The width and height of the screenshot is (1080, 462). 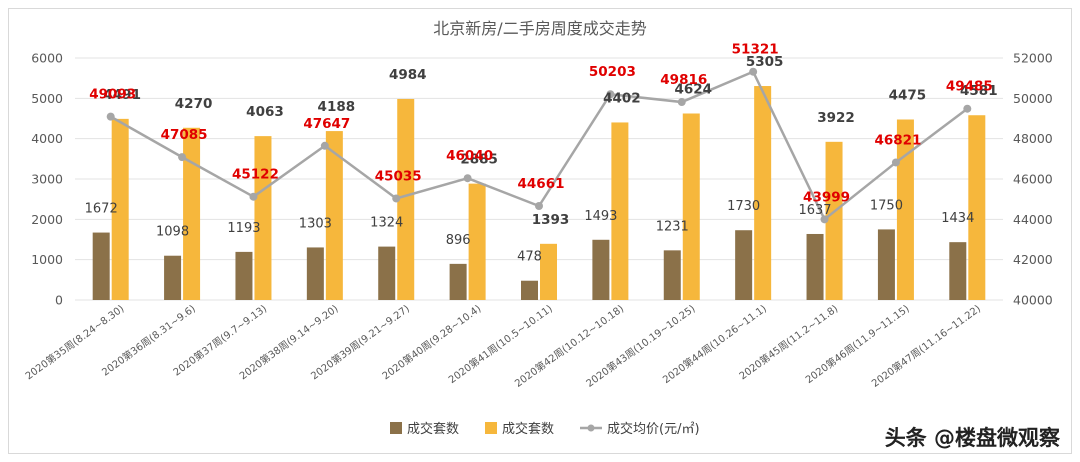 What do you see at coordinates (591, 428) in the screenshot?
I see `legend-marker-price` at bounding box center [591, 428].